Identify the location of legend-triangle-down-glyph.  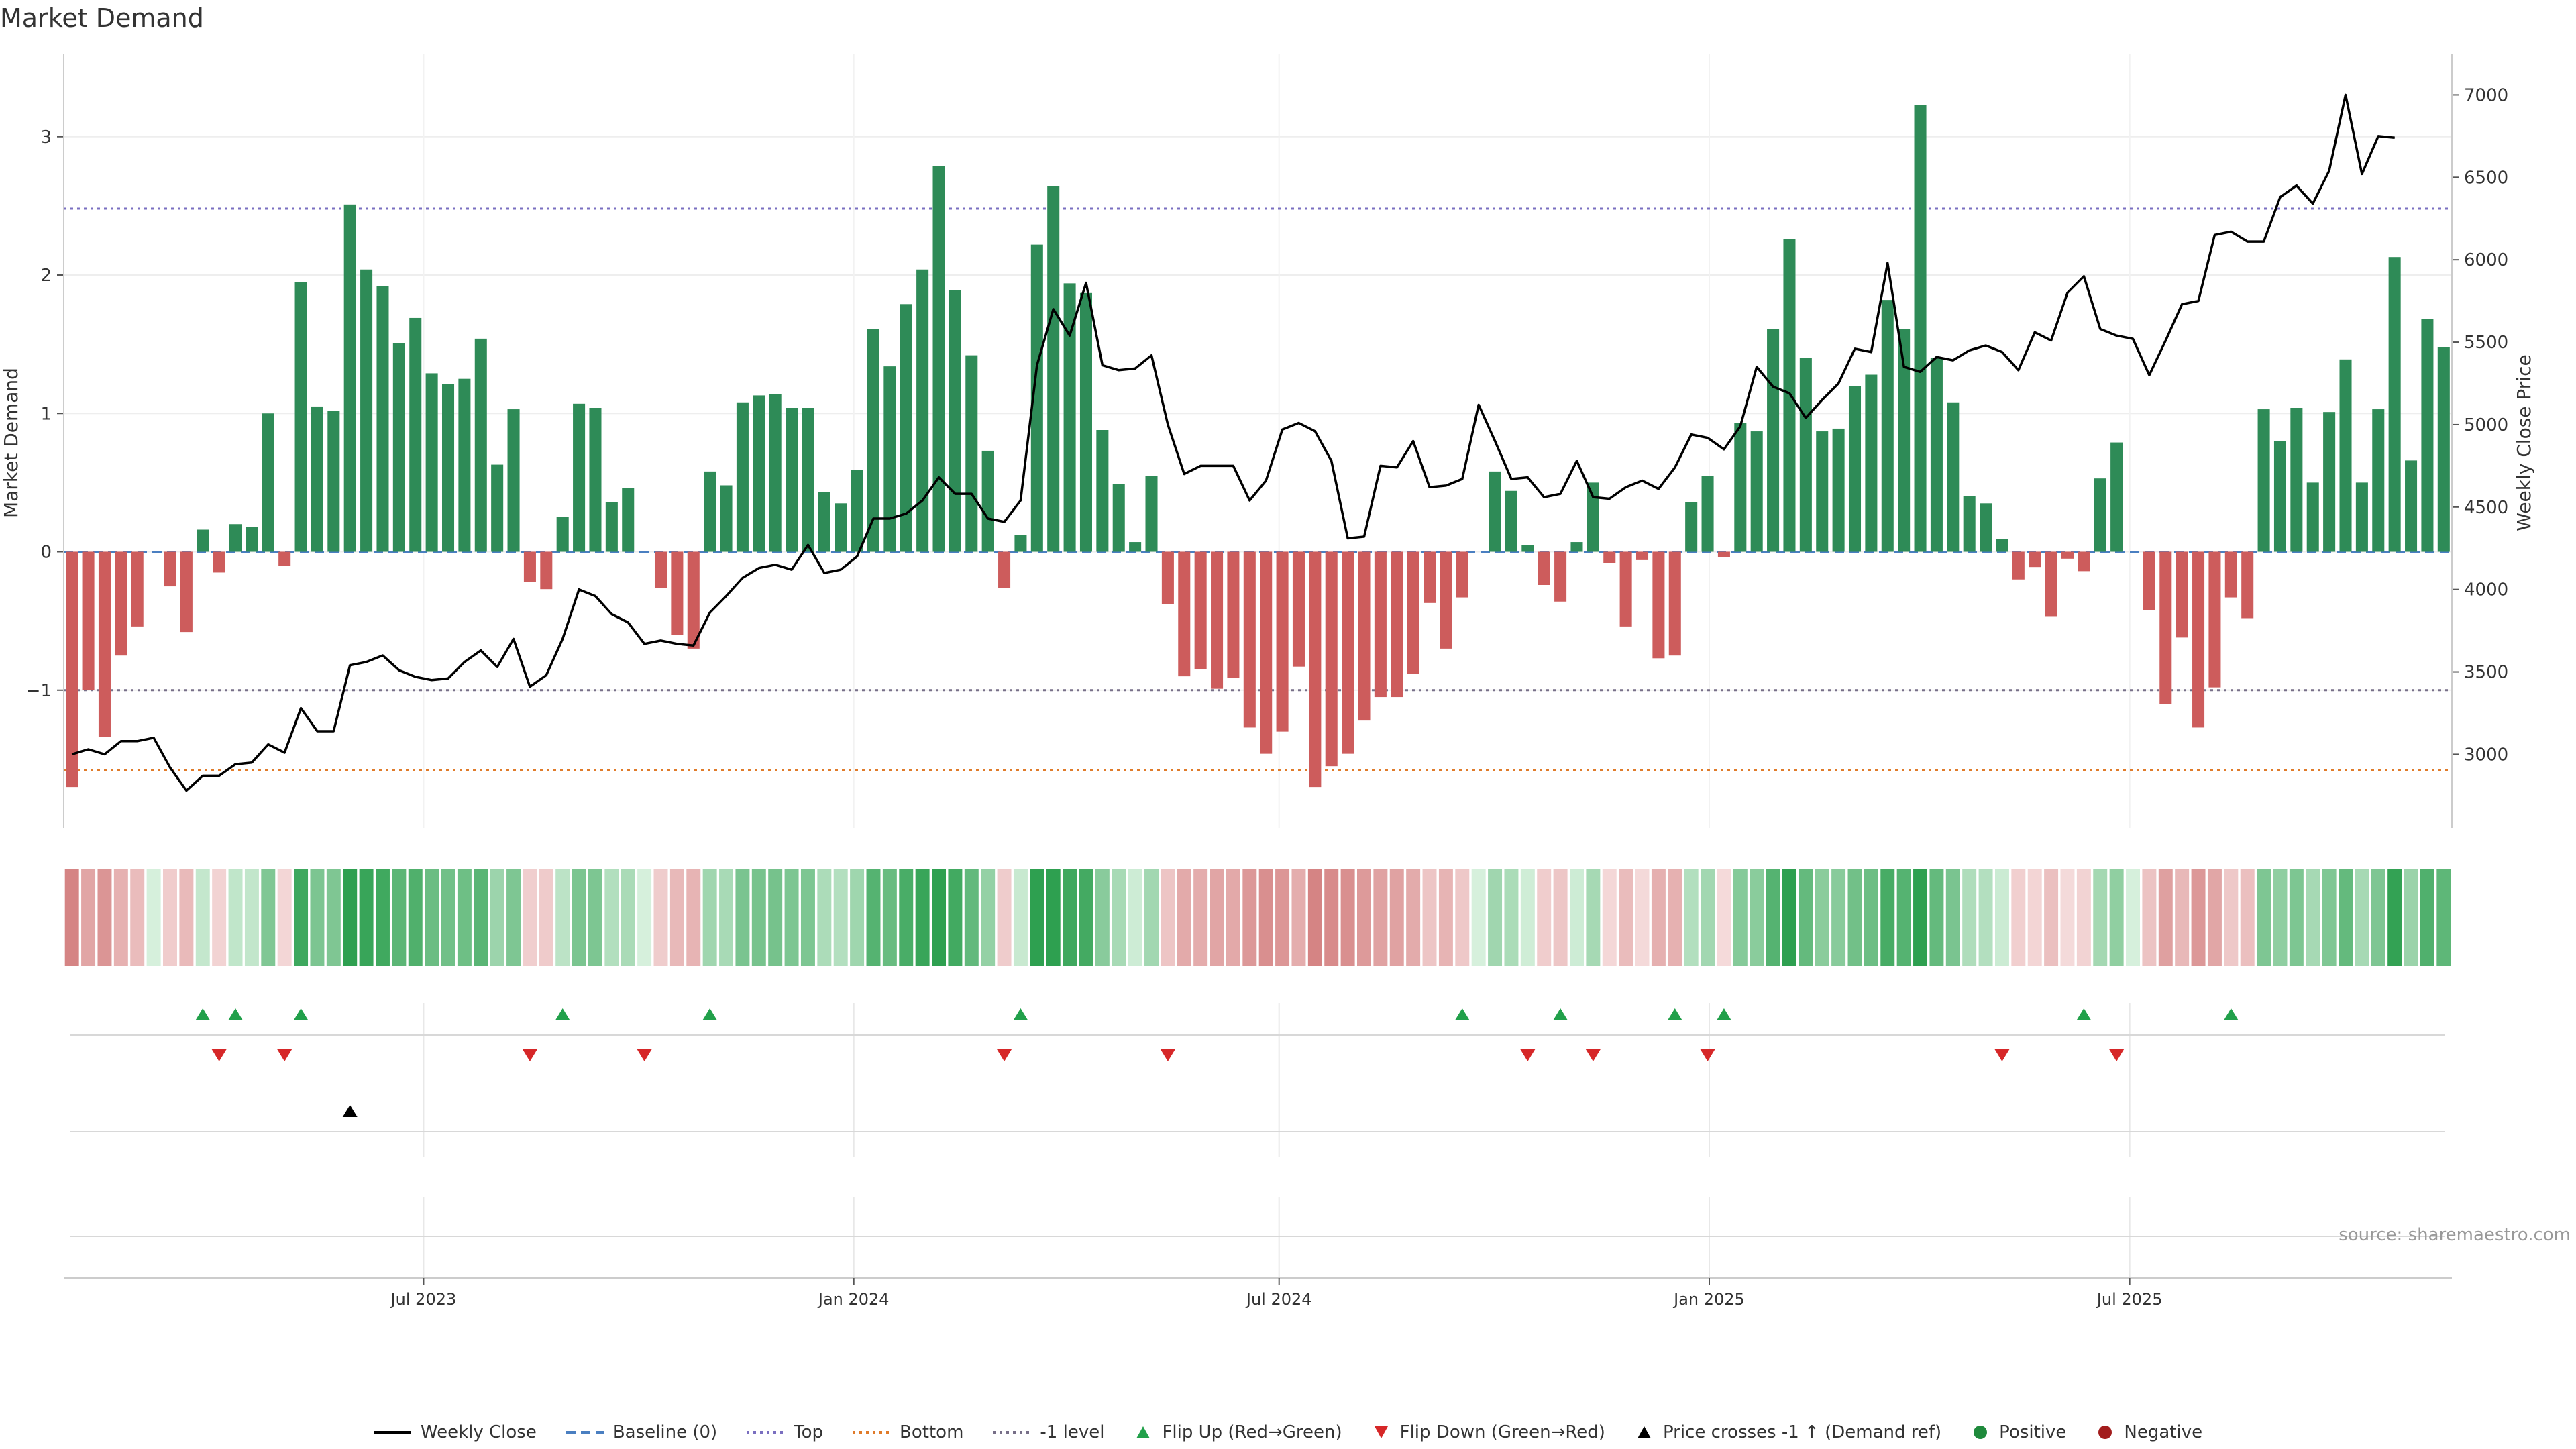
(1381, 1432).